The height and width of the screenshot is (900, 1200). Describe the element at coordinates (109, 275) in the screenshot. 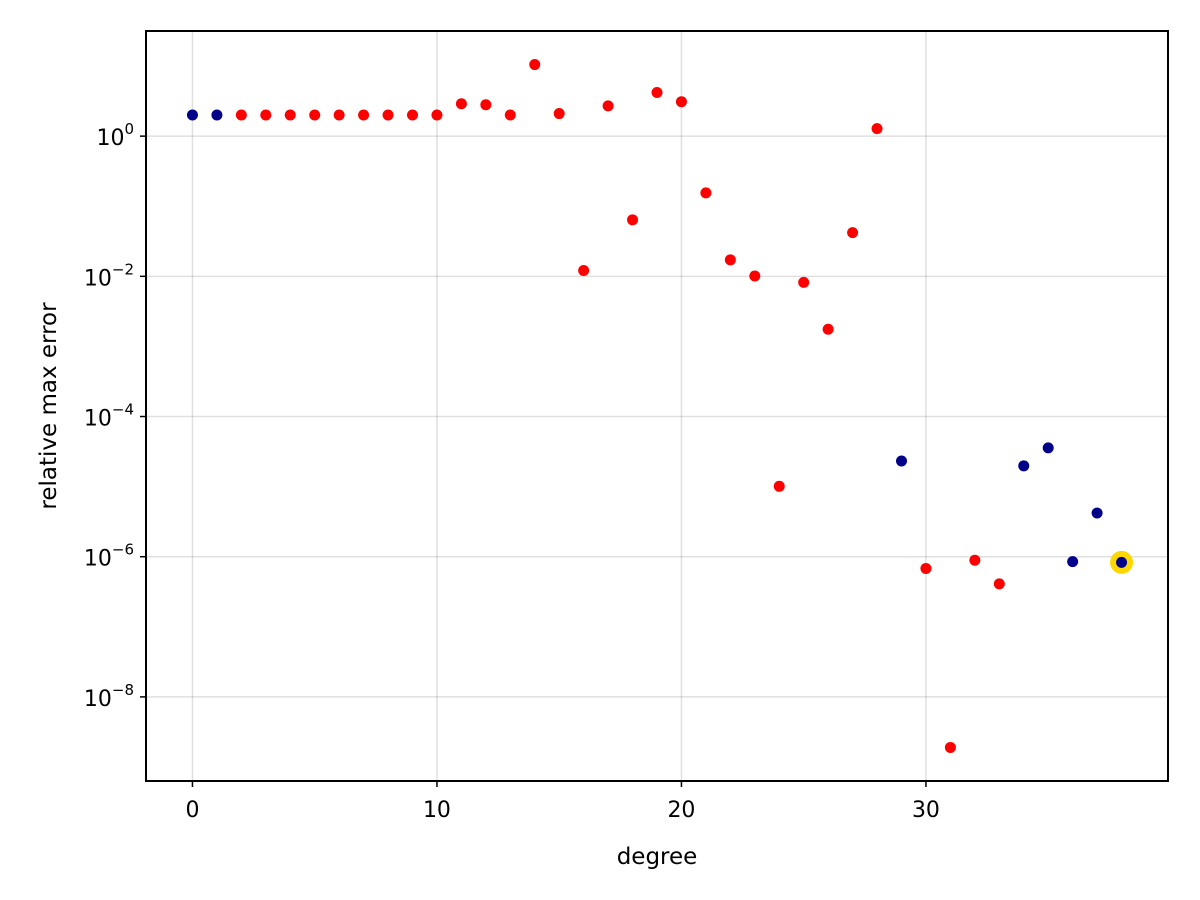

I see `y-tick-label: 10⁻²` at that location.